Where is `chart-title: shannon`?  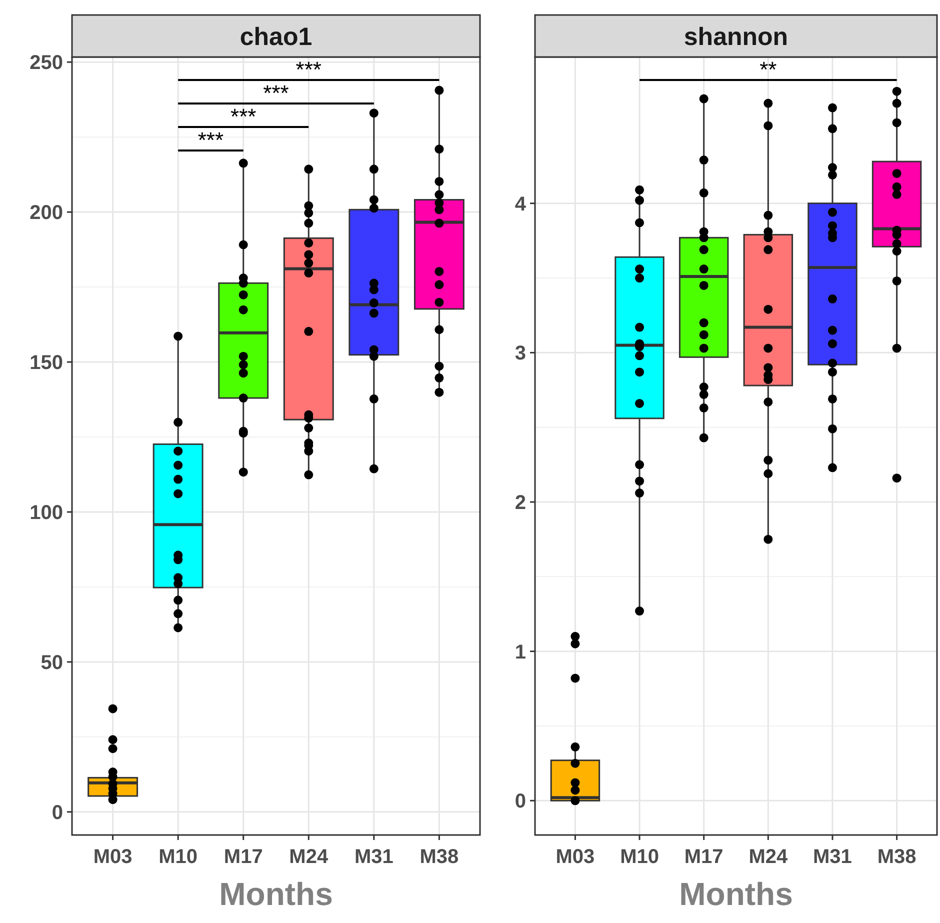 chart-title: shannon is located at coordinates (736, 37).